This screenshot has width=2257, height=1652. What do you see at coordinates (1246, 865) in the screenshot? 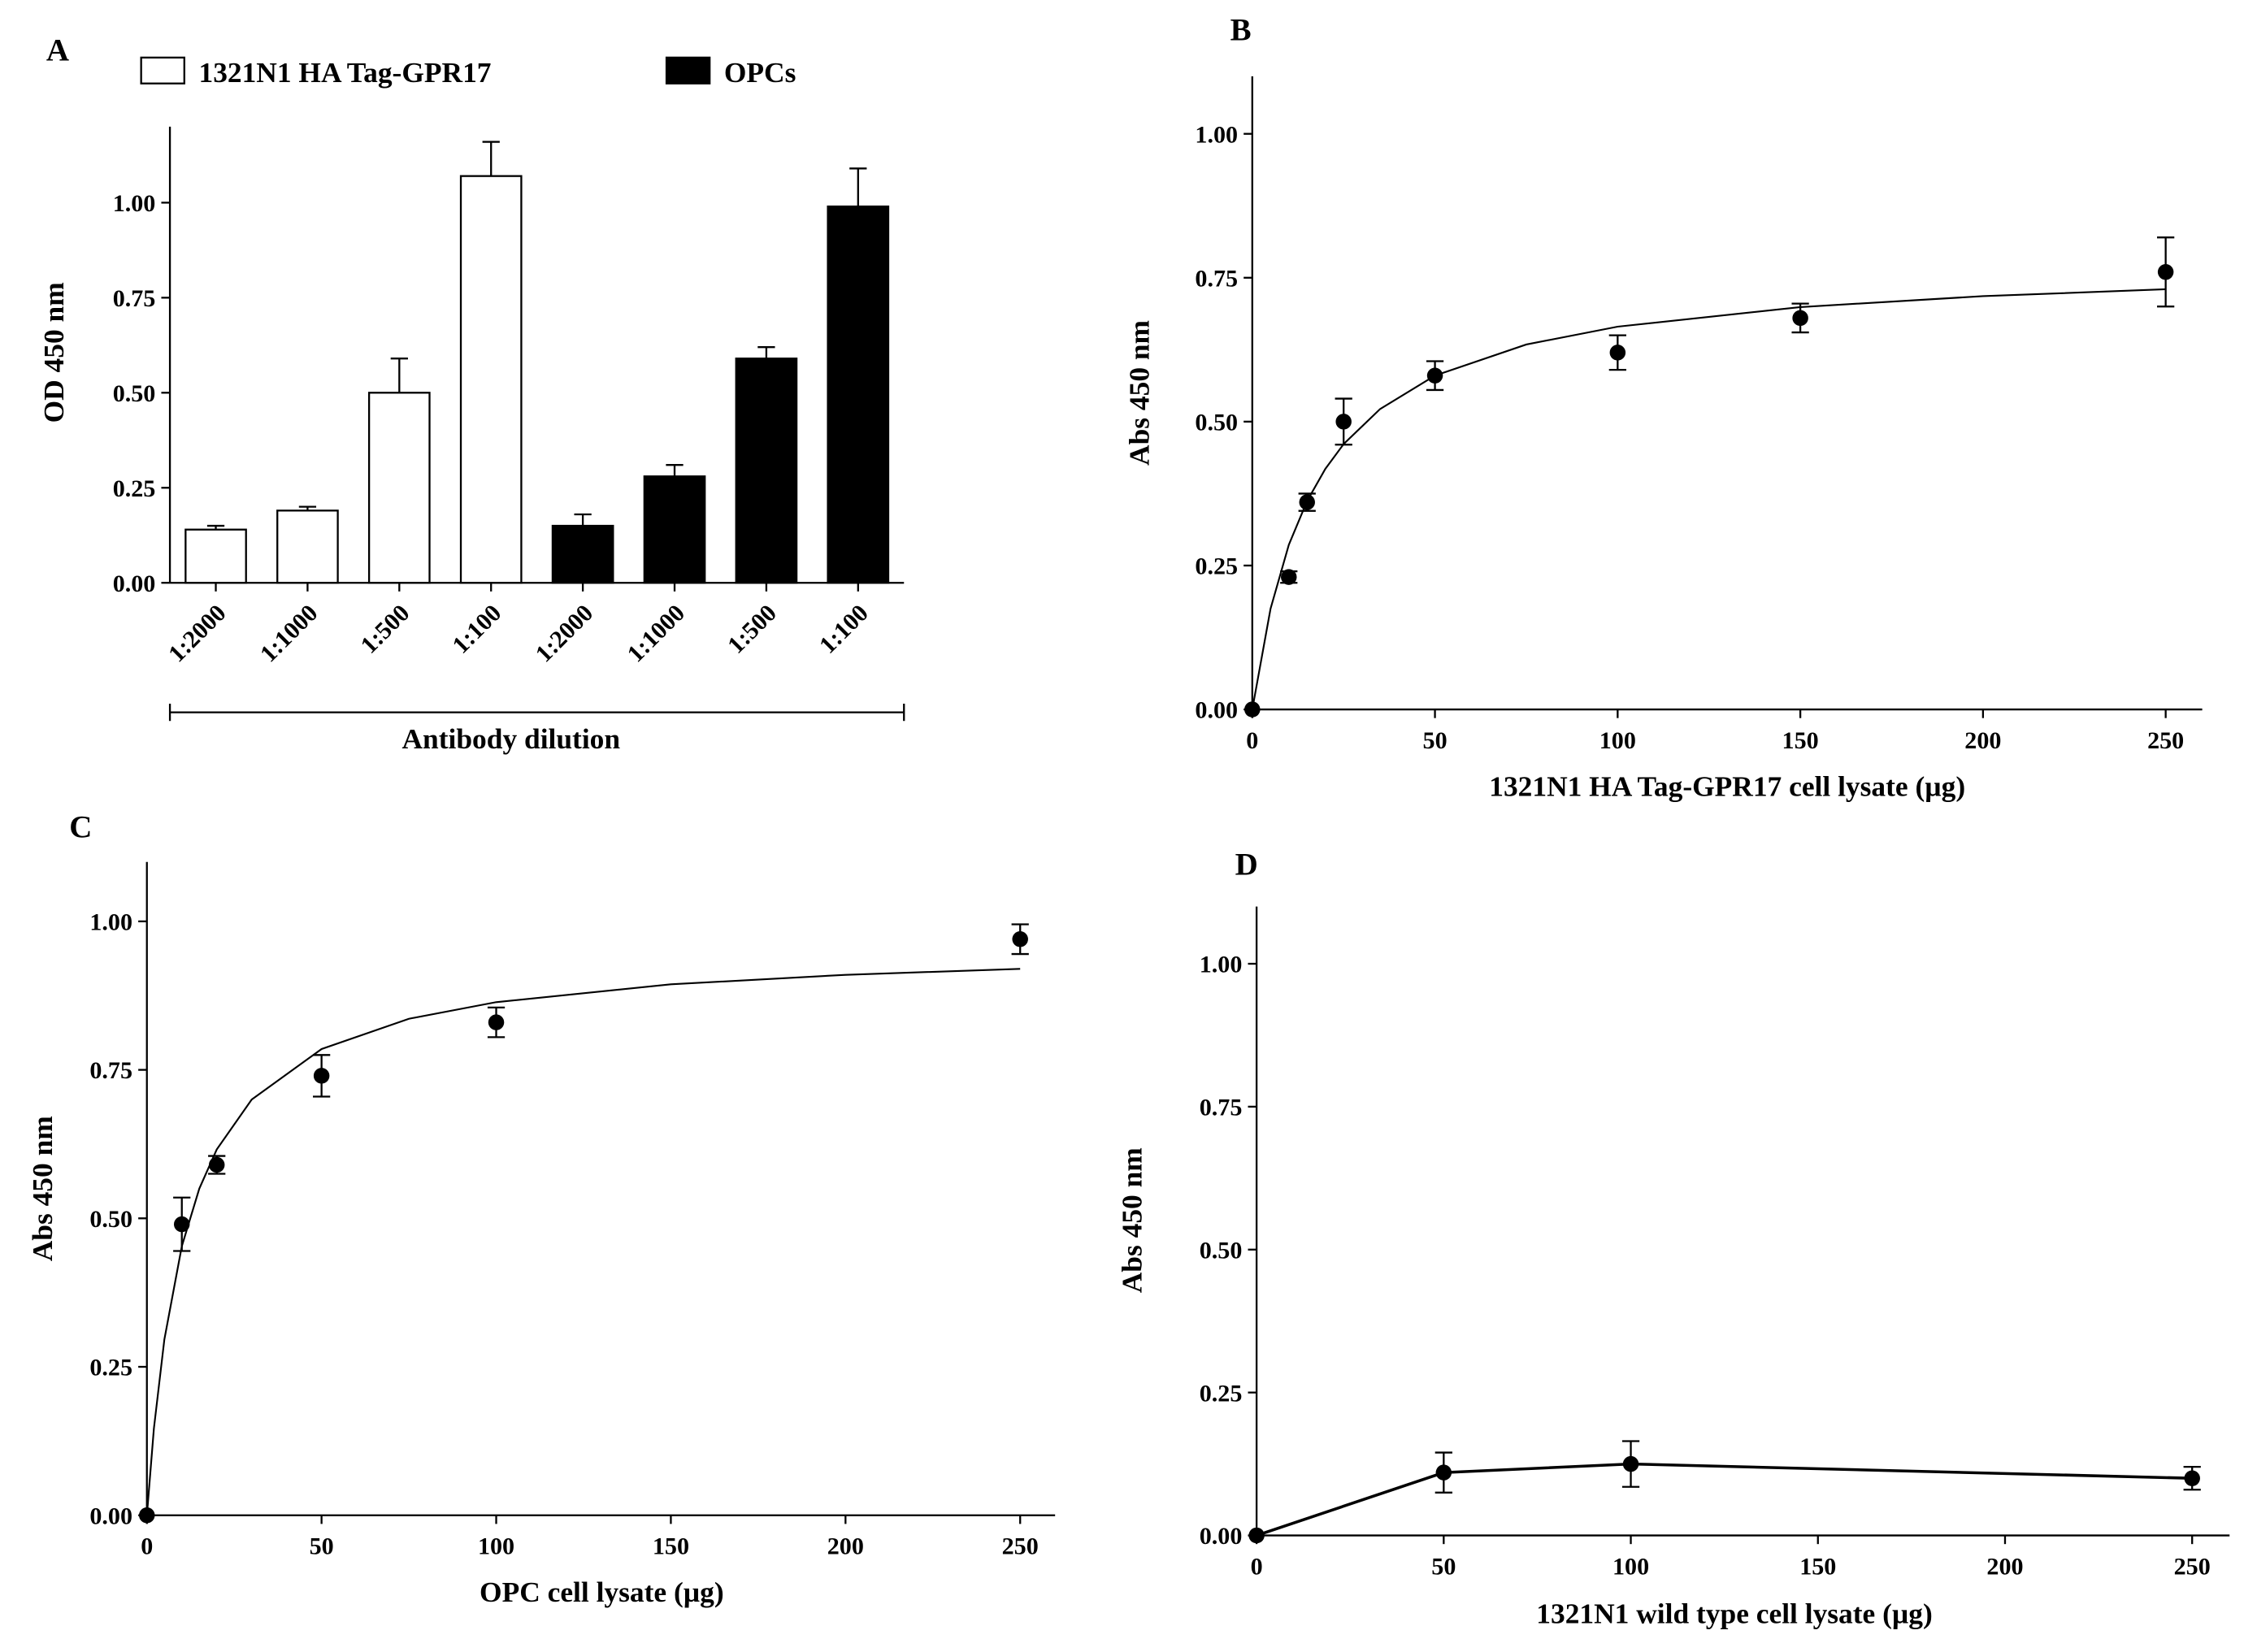
I see `panel-label: D` at bounding box center [1246, 865].